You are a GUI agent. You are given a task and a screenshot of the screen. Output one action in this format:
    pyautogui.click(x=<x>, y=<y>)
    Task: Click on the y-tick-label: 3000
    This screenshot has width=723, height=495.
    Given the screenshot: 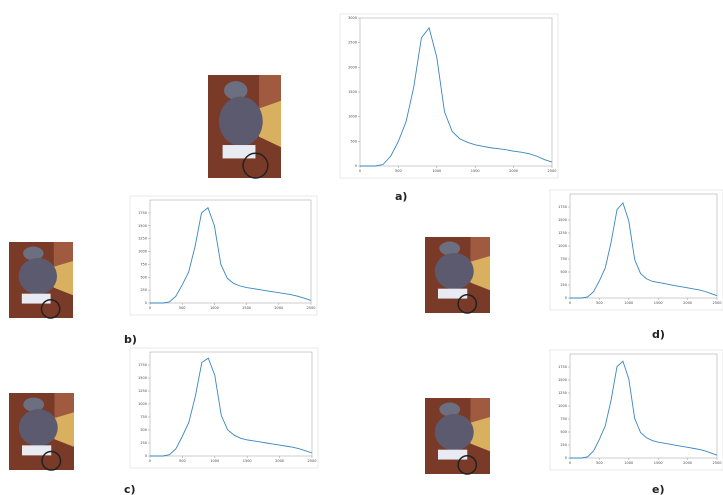 What is the action you would take?
    pyautogui.click(x=352, y=18)
    